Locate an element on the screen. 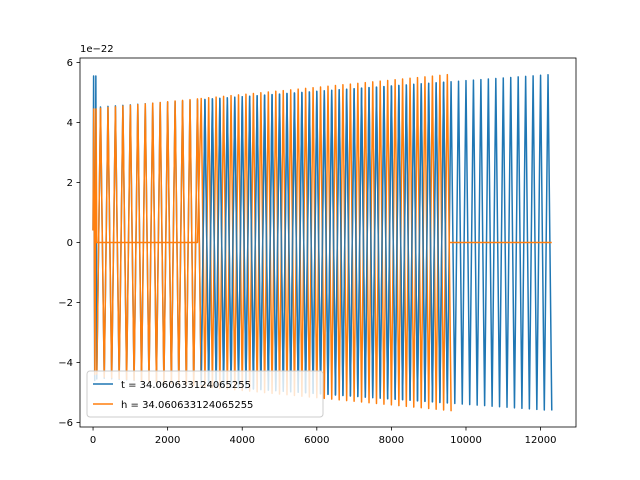 This screenshot has width=640, height=480. y-axis-ticks: −6 −4 −2 0 2 4 6 is located at coordinates (69, 243).